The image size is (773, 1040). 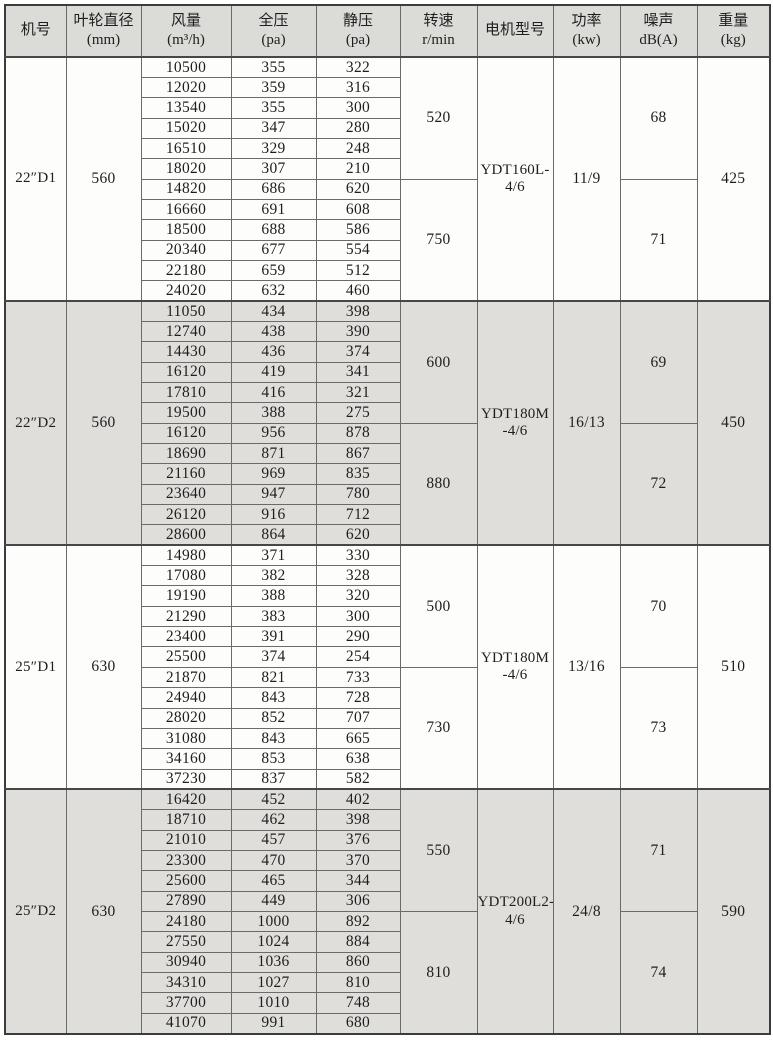 What do you see at coordinates (186, 128) in the screenshot?
I see `airflow-cell: 15020` at bounding box center [186, 128].